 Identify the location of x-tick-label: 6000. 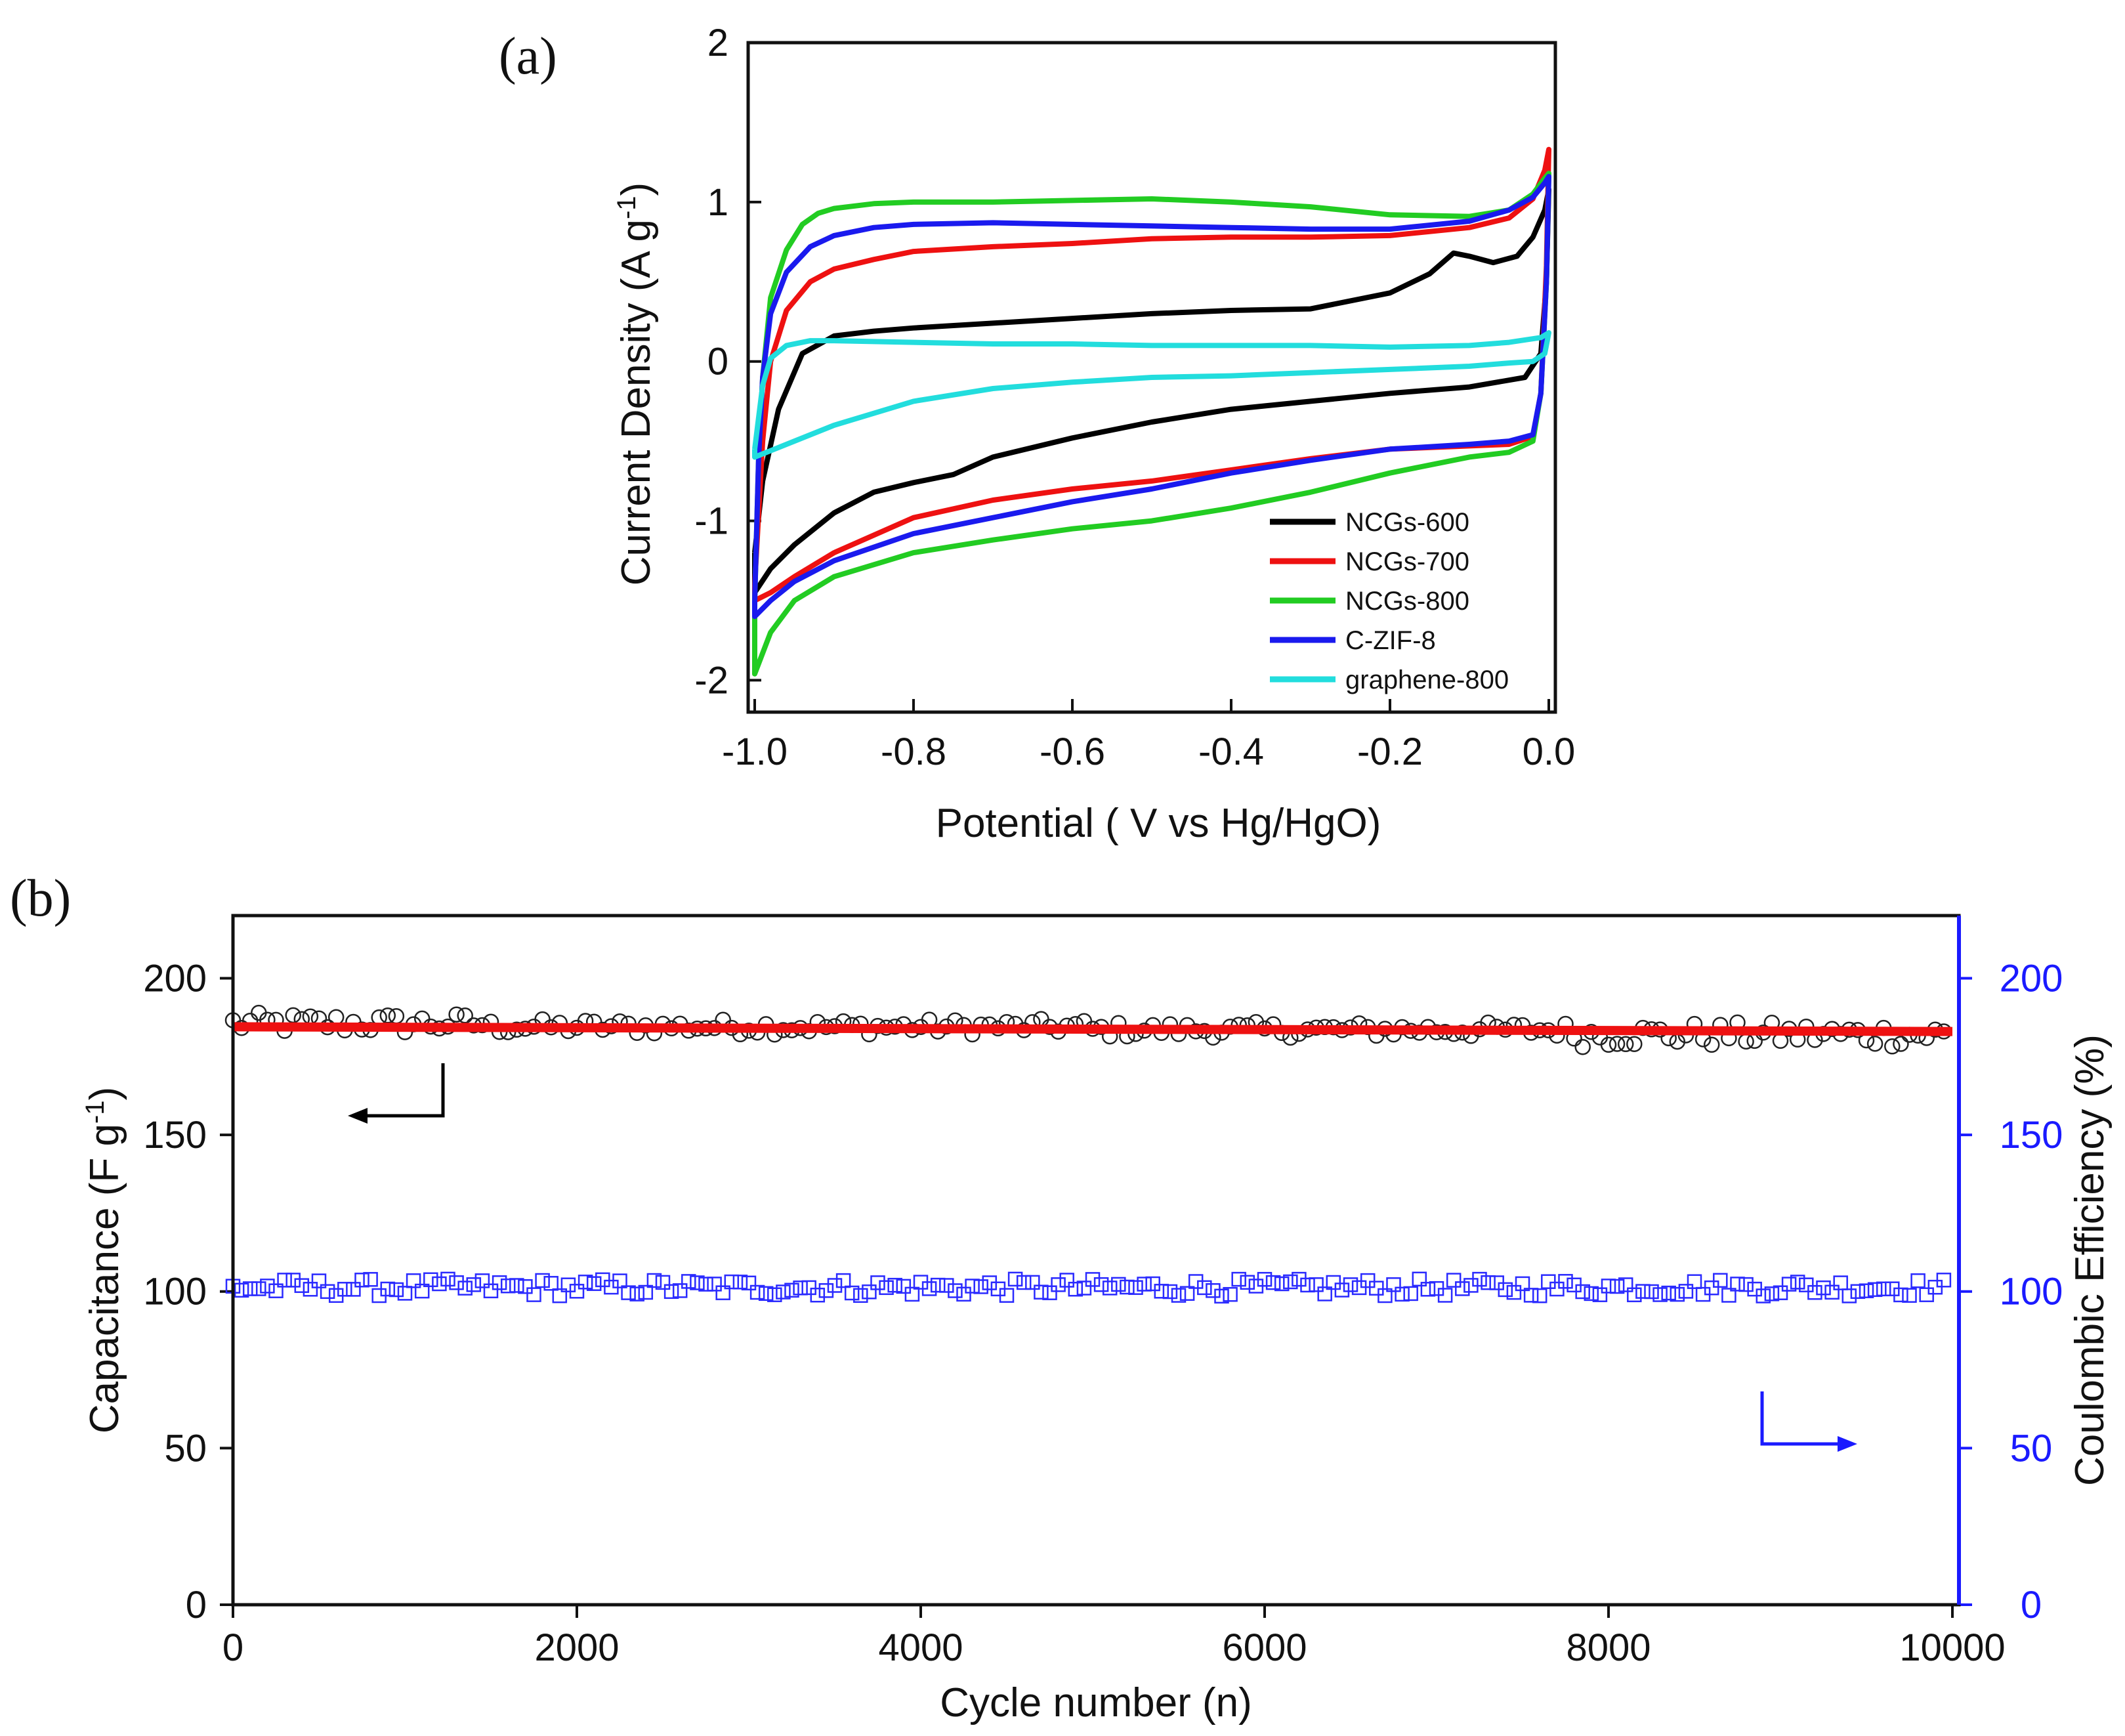
(1264, 1647).